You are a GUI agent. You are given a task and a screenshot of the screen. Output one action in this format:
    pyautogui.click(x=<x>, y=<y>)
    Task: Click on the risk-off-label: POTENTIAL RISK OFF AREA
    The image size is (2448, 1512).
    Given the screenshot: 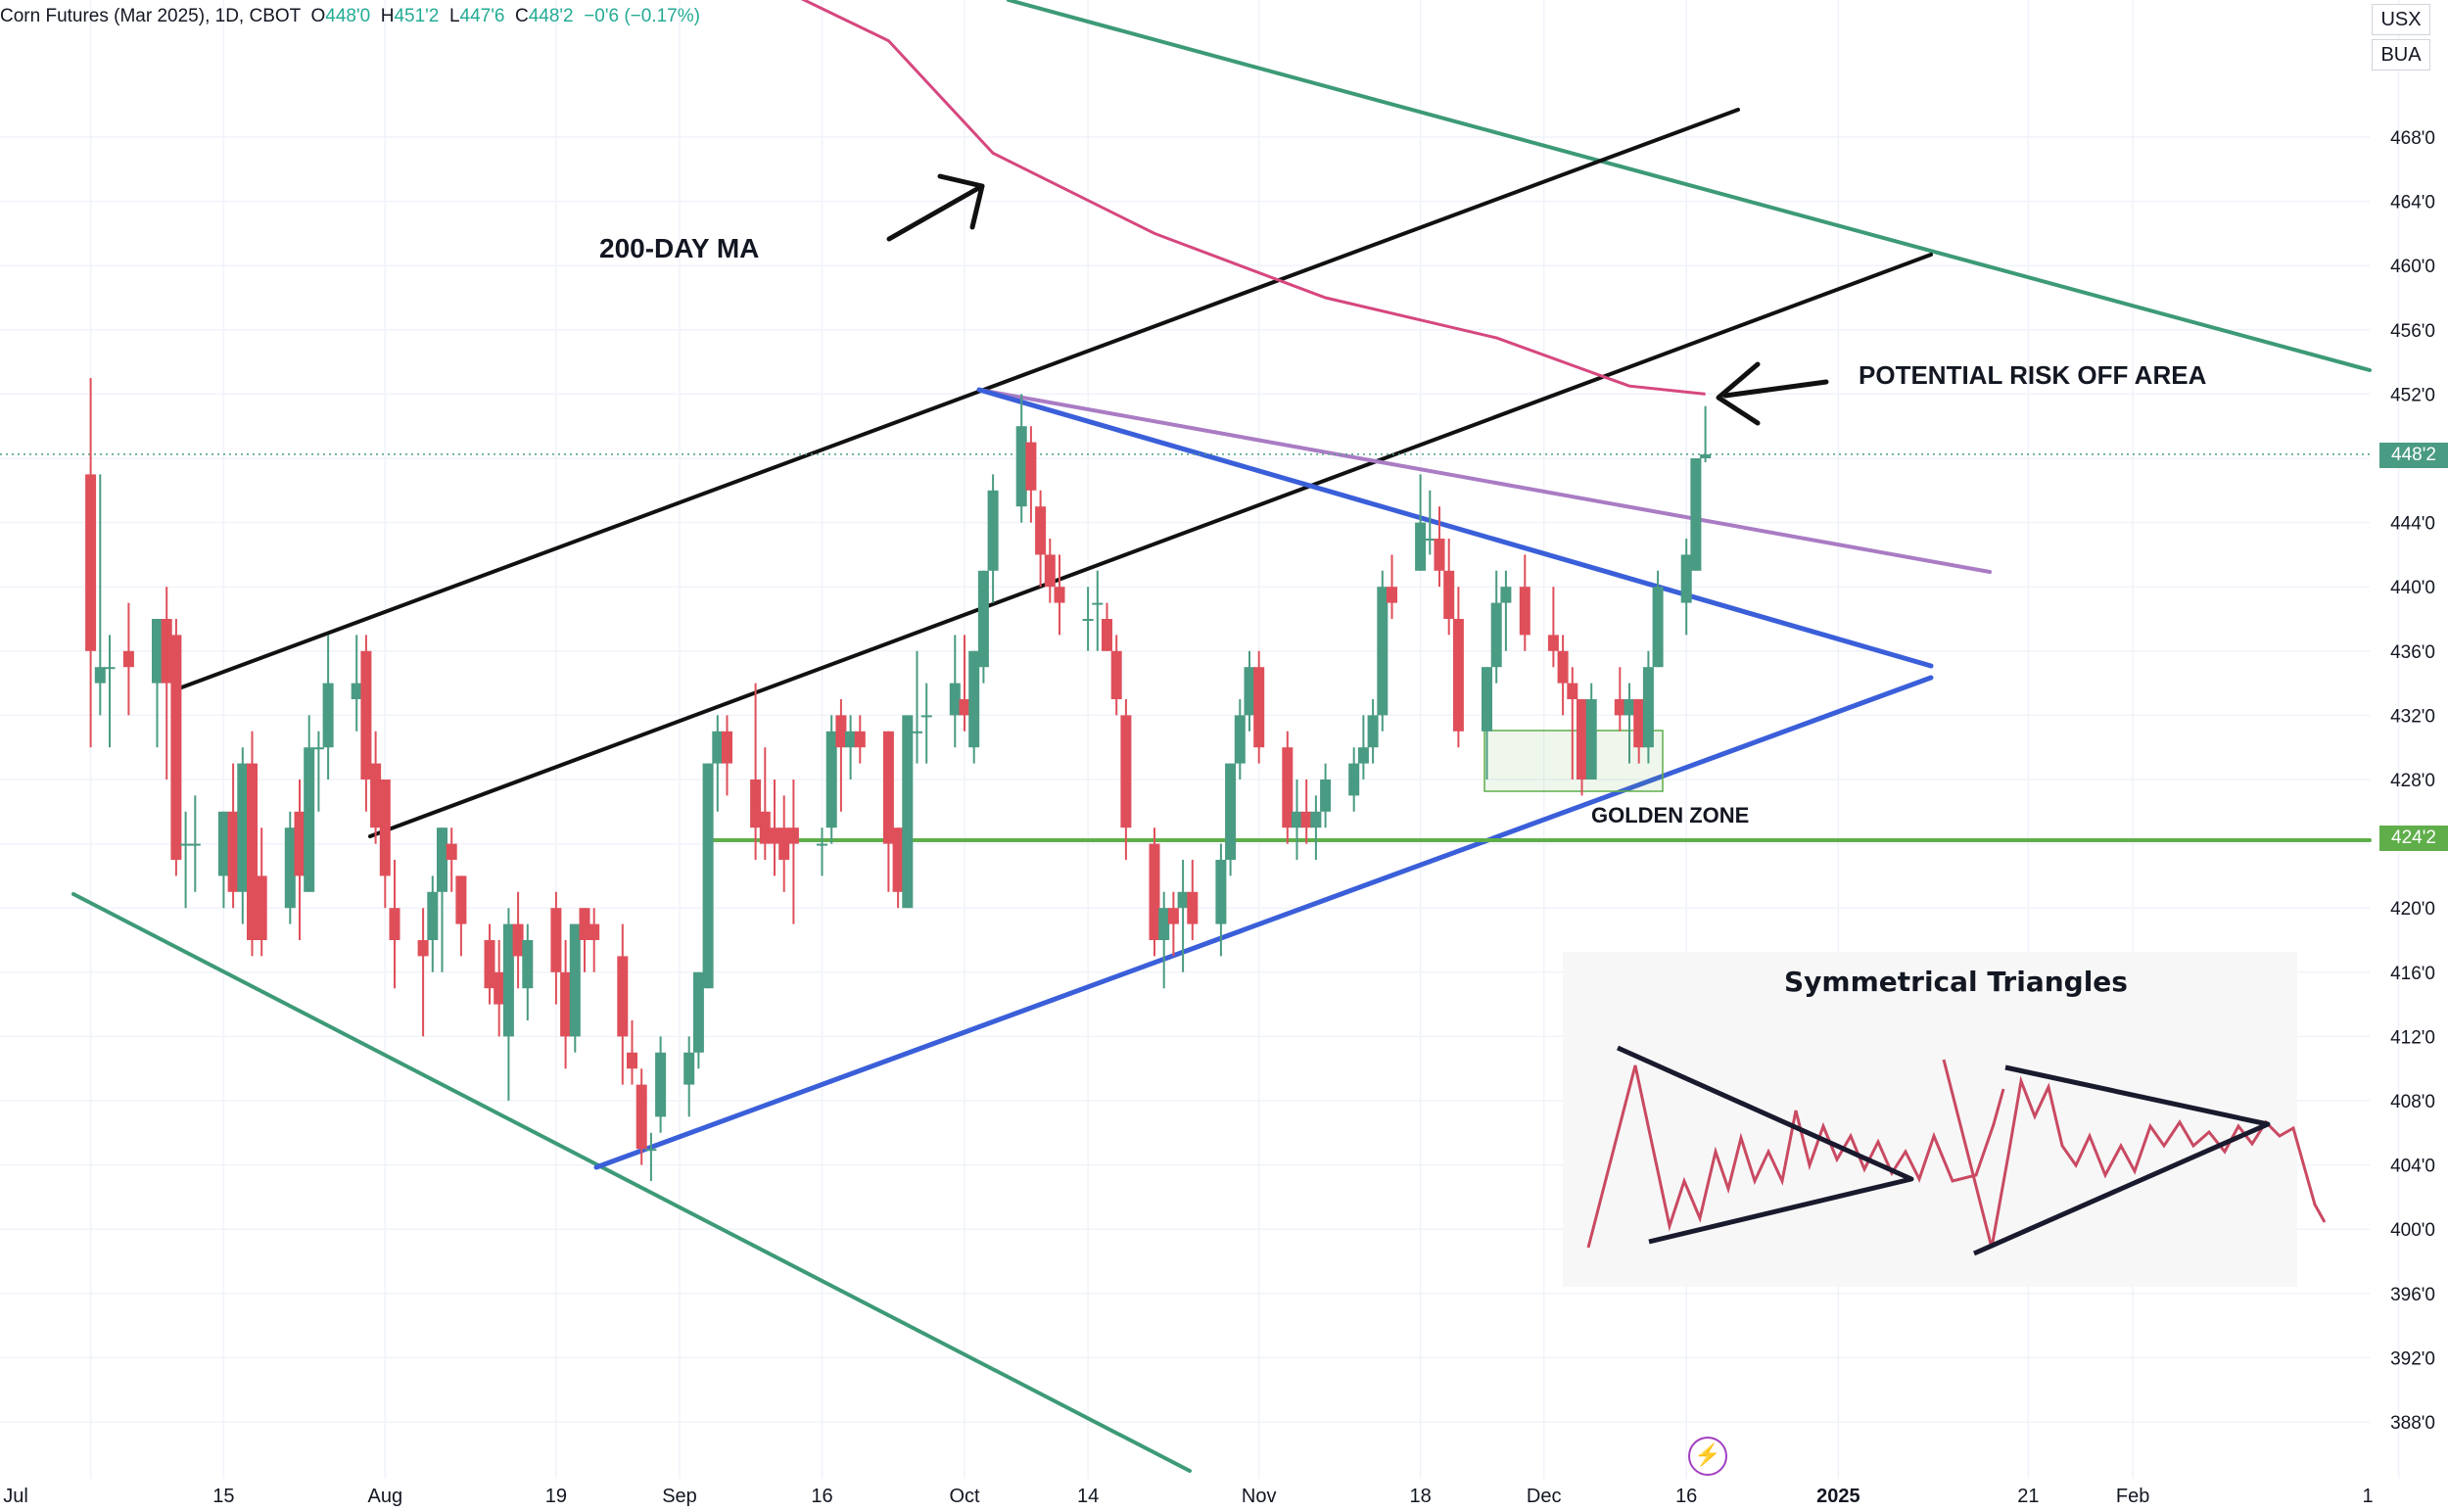 What is the action you would take?
    pyautogui.click(x=2033, y=375)
    